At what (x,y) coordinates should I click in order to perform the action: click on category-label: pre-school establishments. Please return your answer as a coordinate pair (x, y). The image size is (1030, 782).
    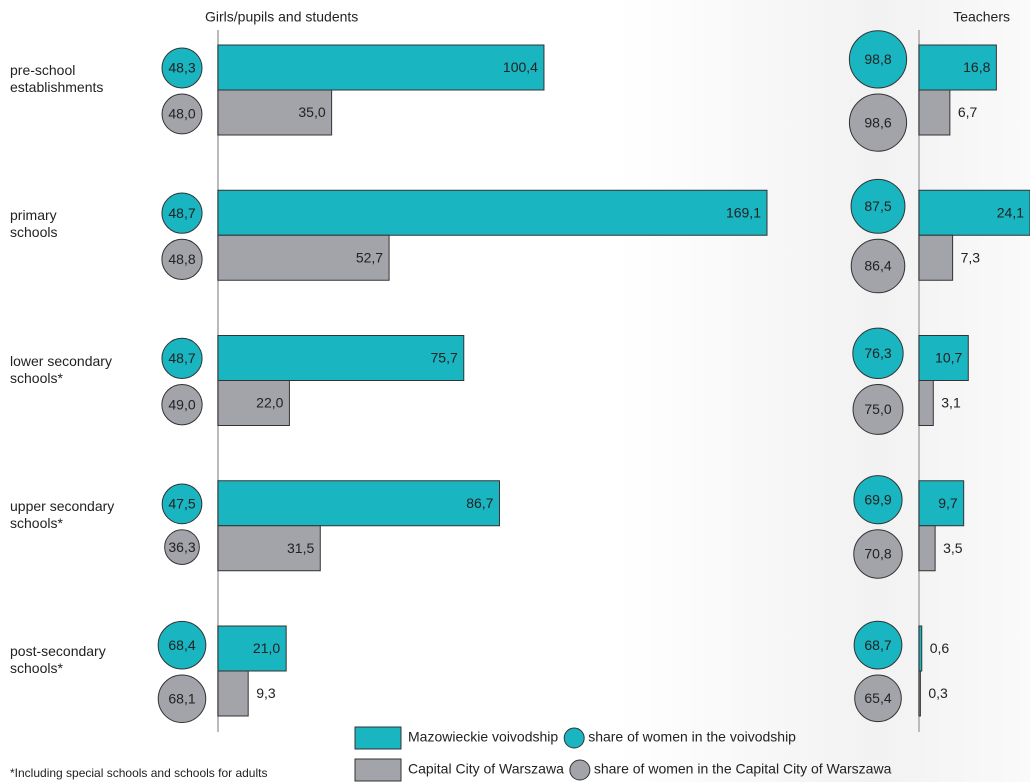
    Looking at the image, I should click on (57, 78).